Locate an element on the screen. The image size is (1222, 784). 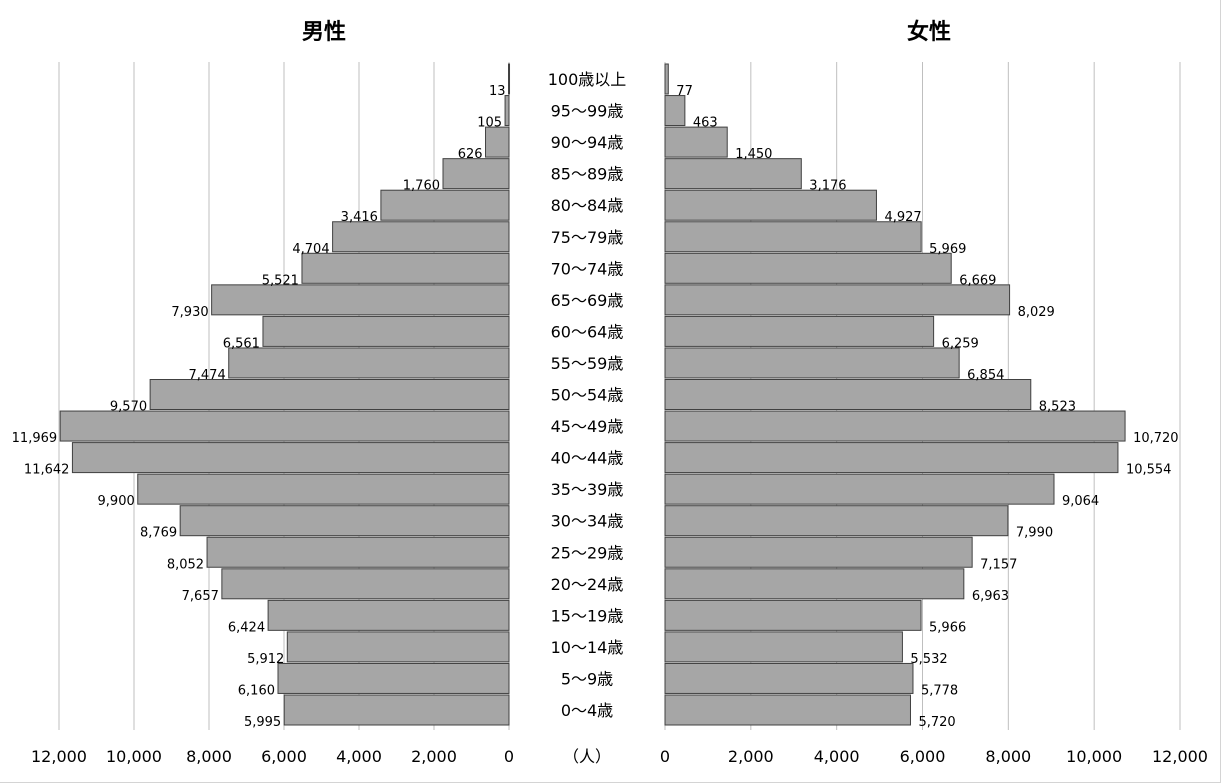
age-group-label: 10〜14歳 is located at coordinates (587, 647).